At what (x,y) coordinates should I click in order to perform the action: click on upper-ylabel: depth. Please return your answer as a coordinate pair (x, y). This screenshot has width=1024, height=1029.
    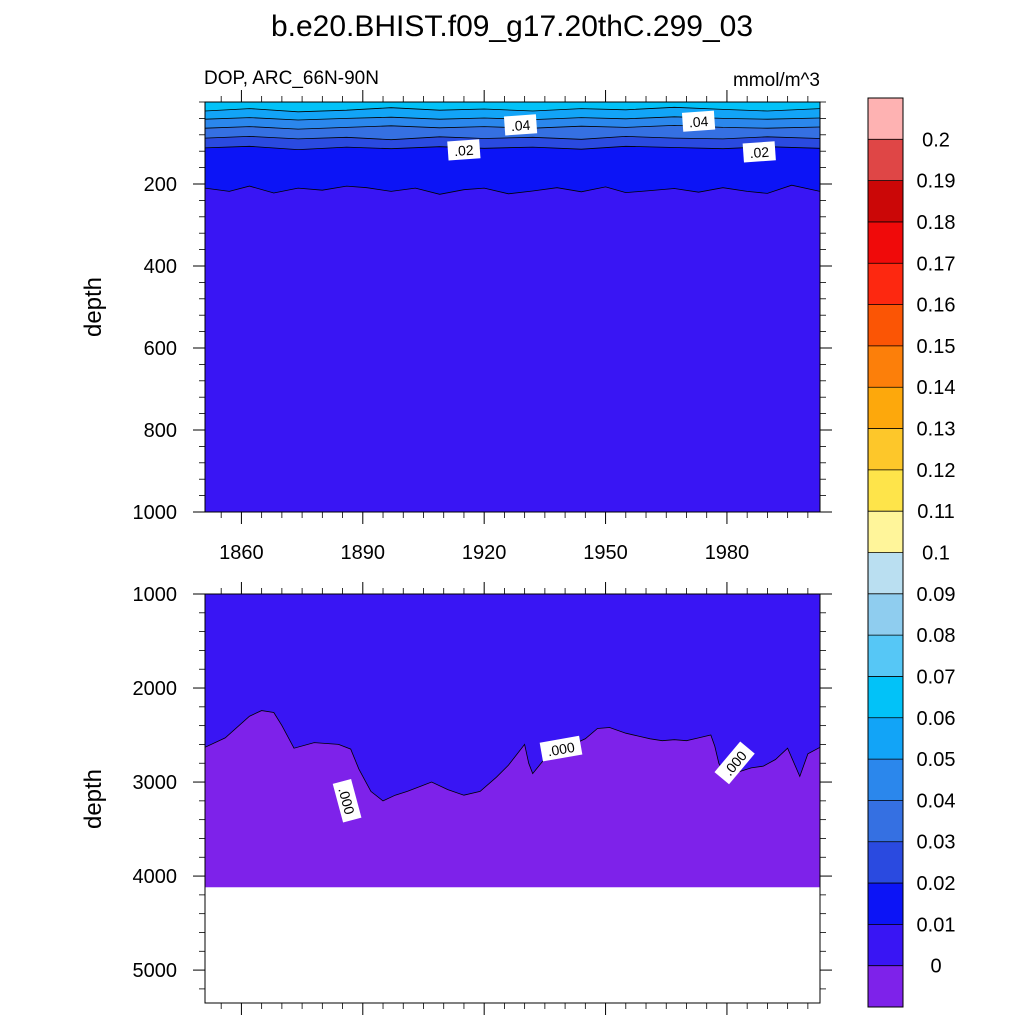
    Looking at the image, I should click on (93, 307).